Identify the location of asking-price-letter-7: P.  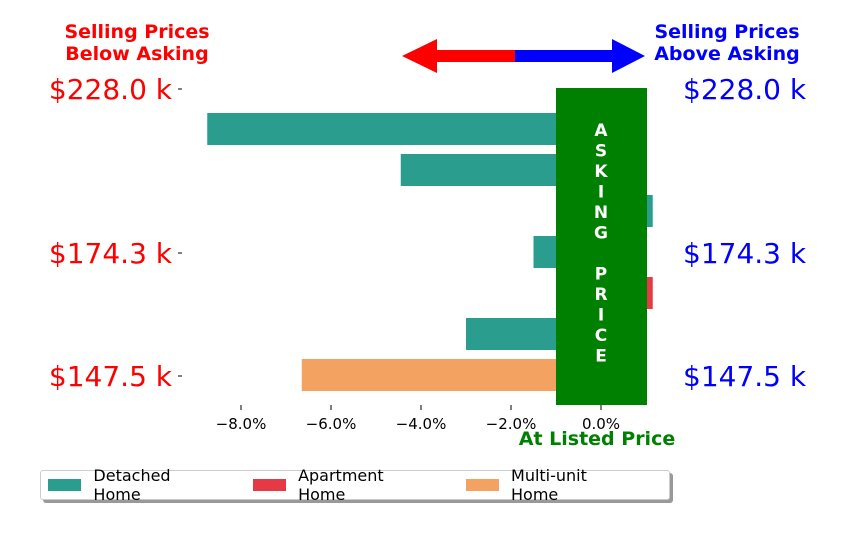
(601, 275).